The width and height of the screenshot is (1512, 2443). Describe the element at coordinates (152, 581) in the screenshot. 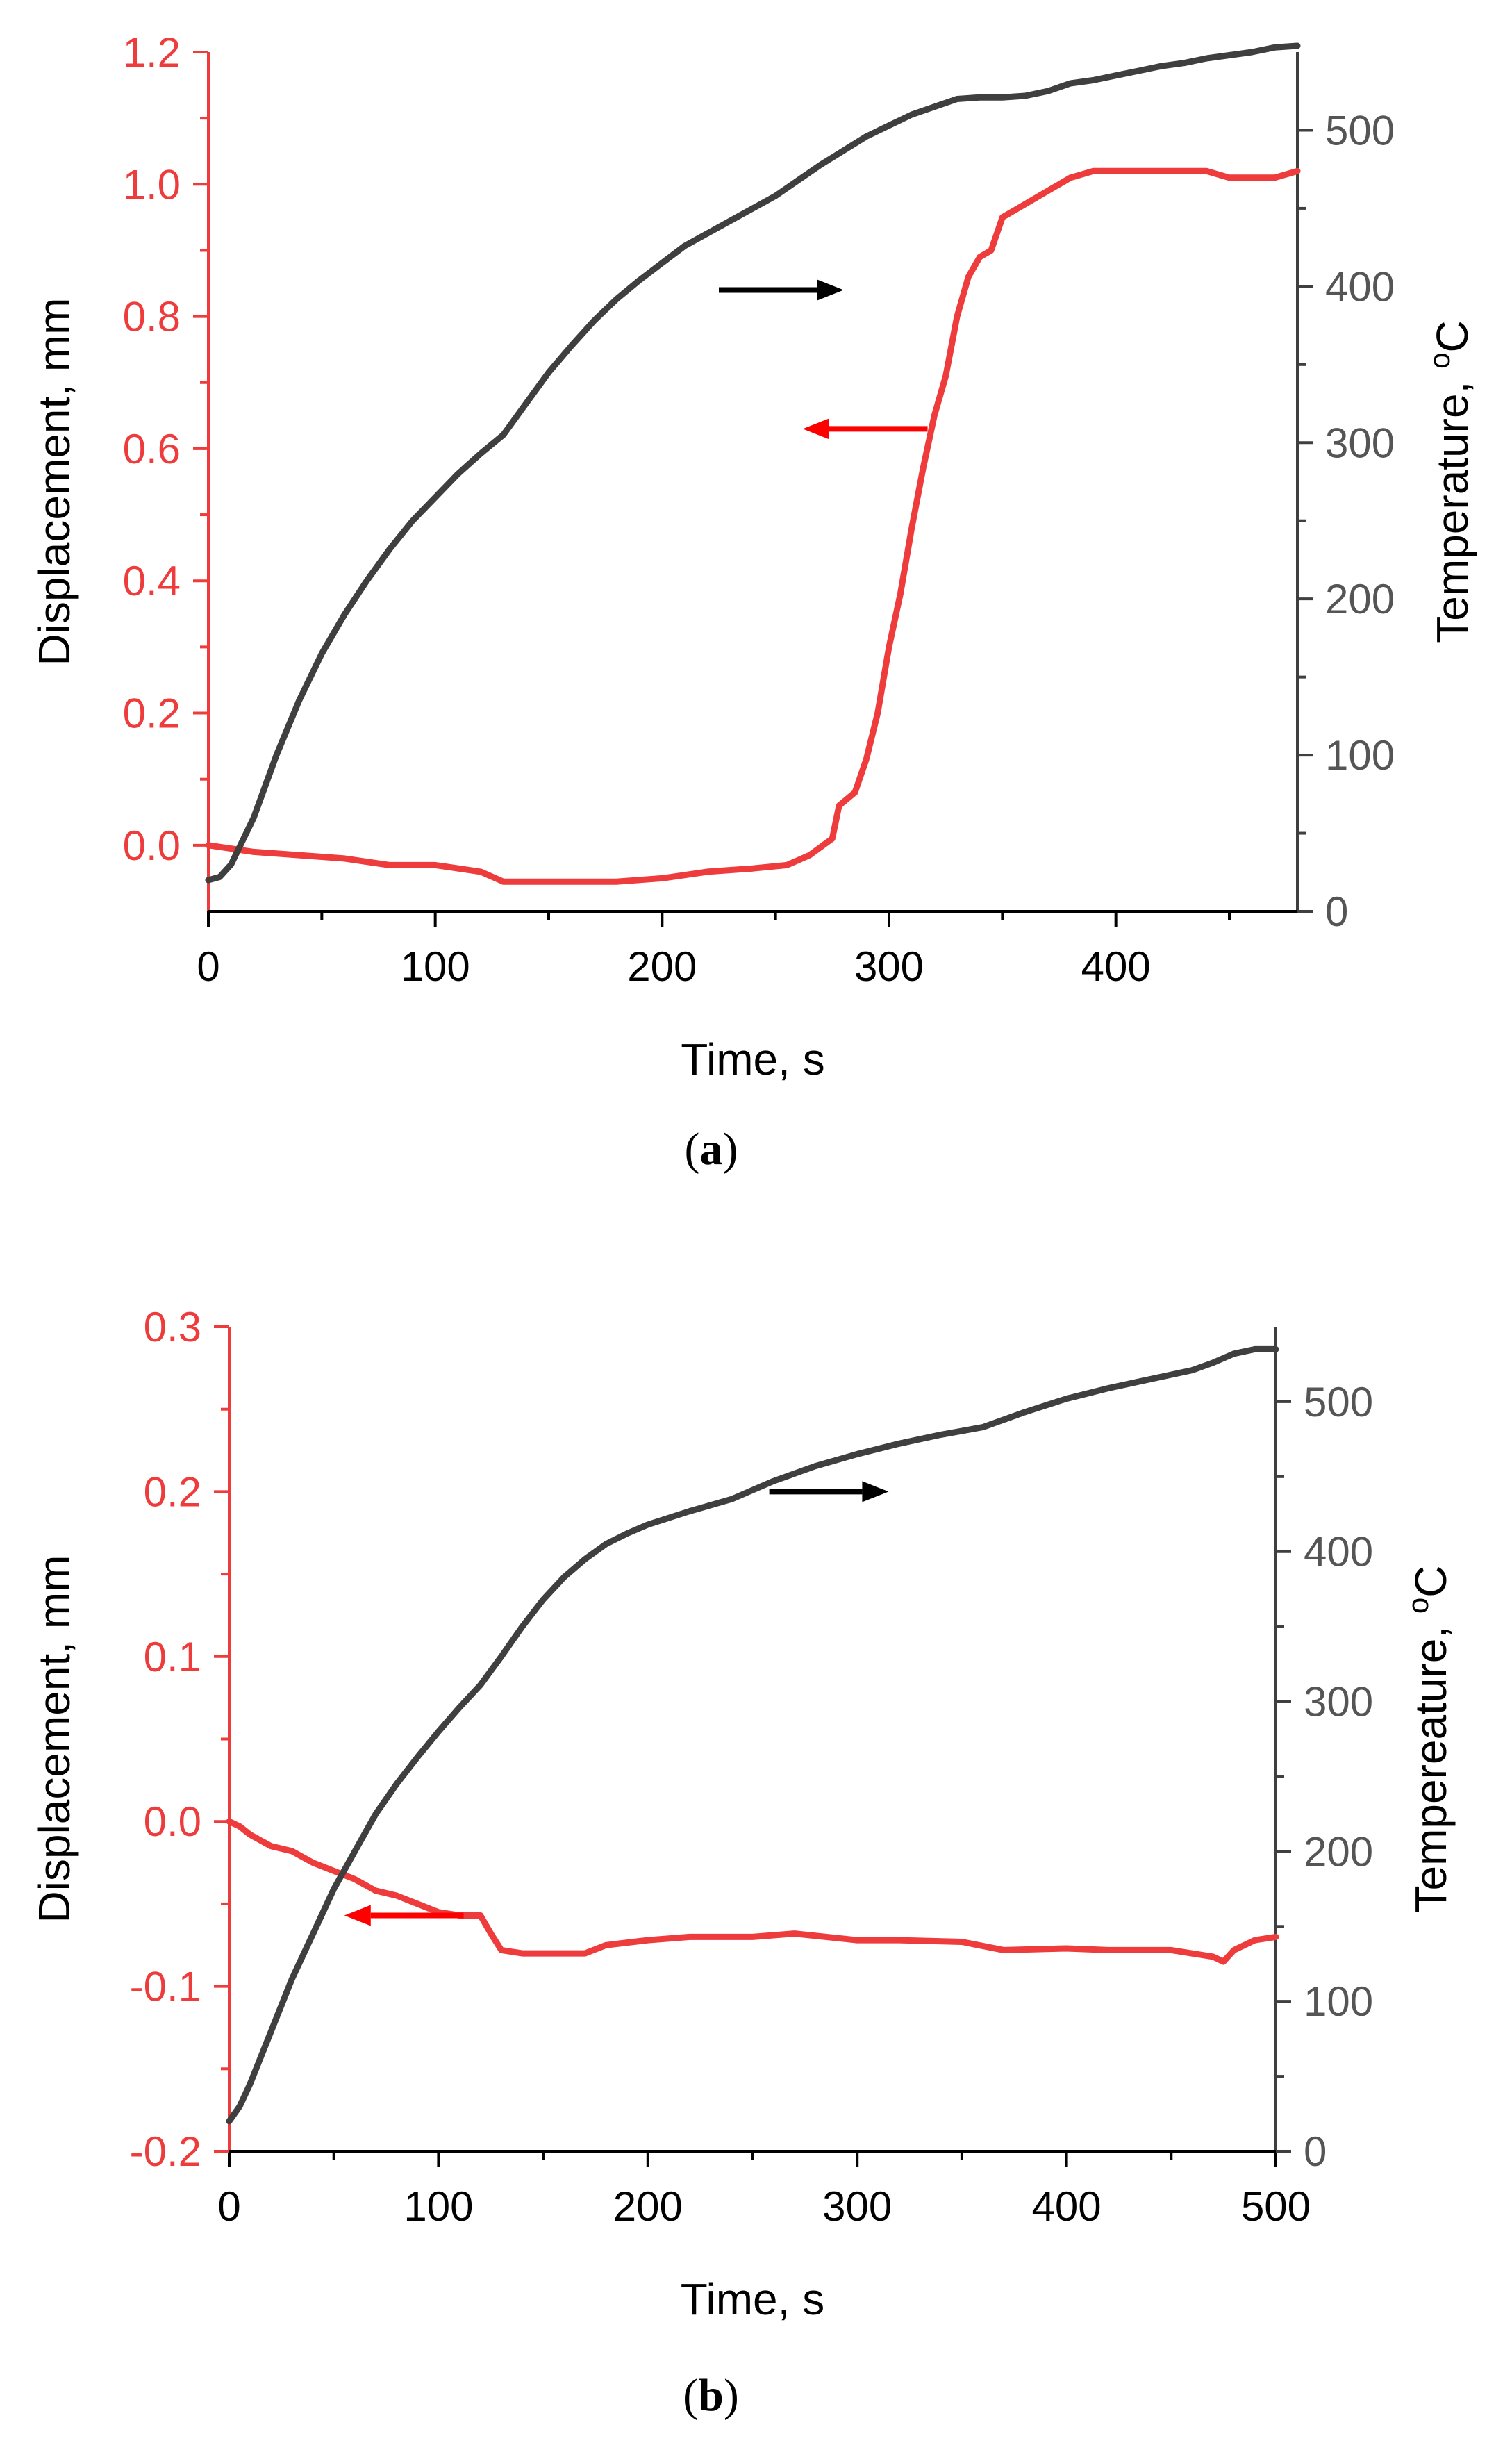

I see `y-left-tick-label: 0.4` at that location.